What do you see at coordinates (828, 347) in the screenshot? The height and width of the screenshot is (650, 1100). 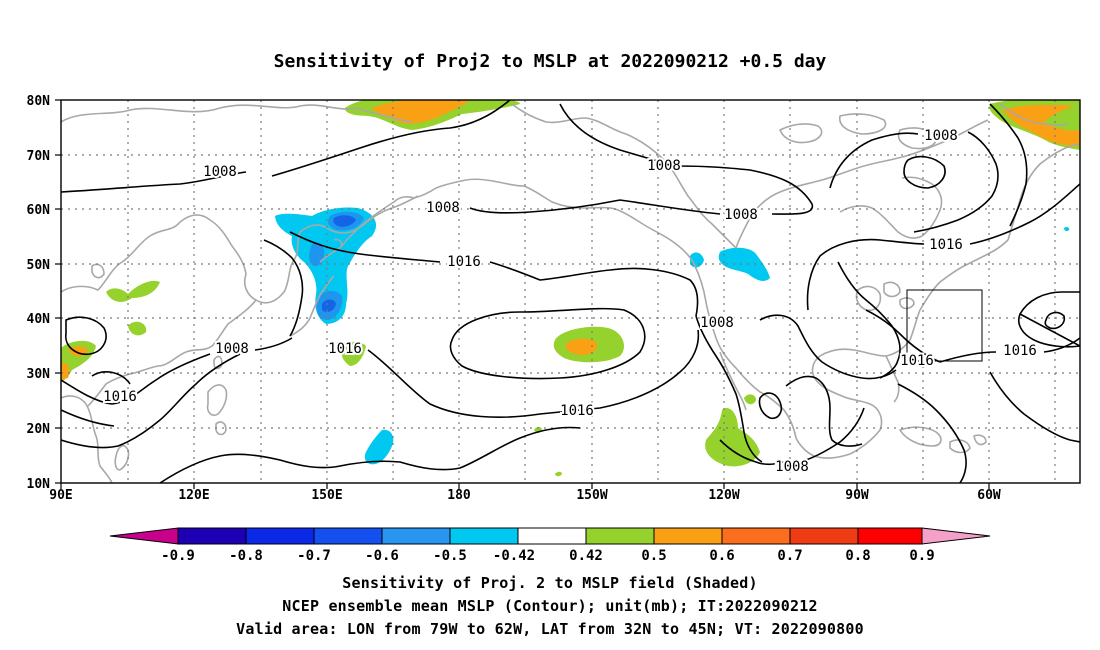 I see `contour-1016-us-east` at bounding box center [828, 347].